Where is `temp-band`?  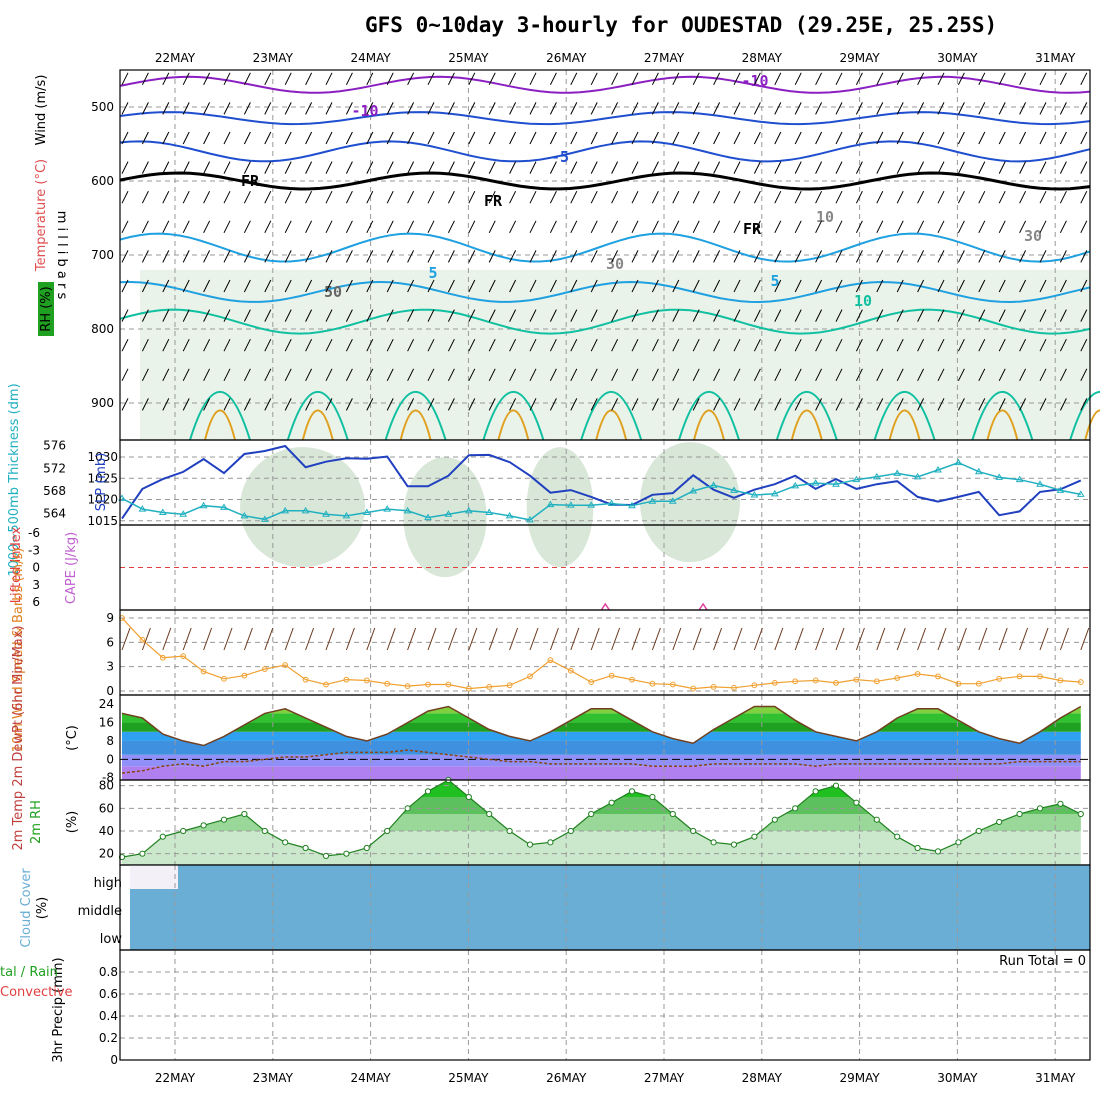 temp-band is located at coordinates (601, 773).